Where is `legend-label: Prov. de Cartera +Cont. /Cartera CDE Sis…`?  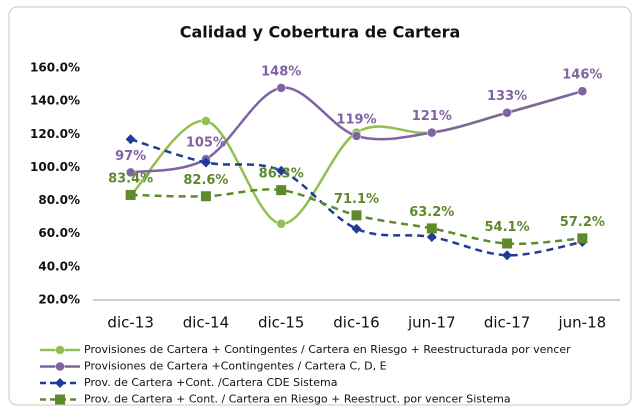
legend-label: Prov. de Cartera +Cont. /Cartera CDE Sis… is located at coordinates (210, 382).